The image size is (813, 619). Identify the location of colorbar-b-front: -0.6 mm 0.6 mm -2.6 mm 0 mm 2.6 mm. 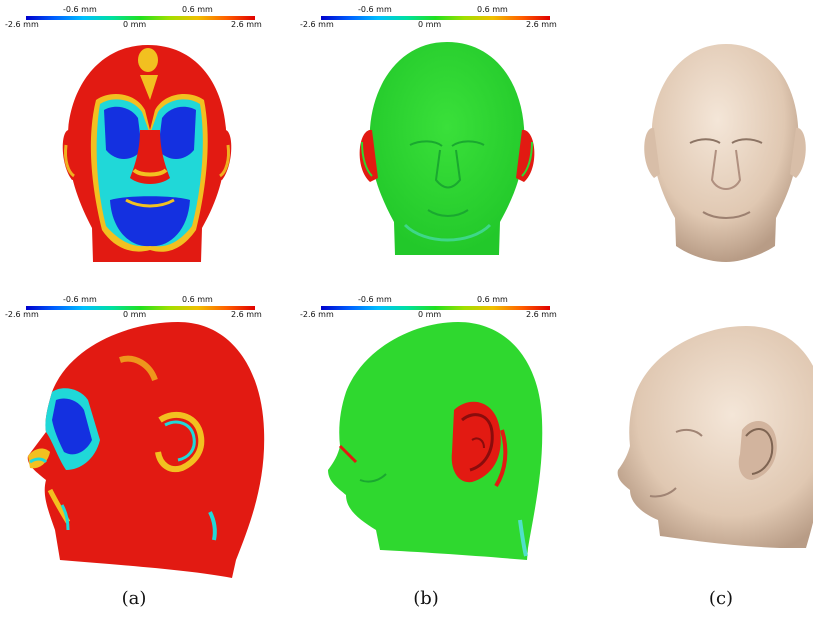
(428, 15).